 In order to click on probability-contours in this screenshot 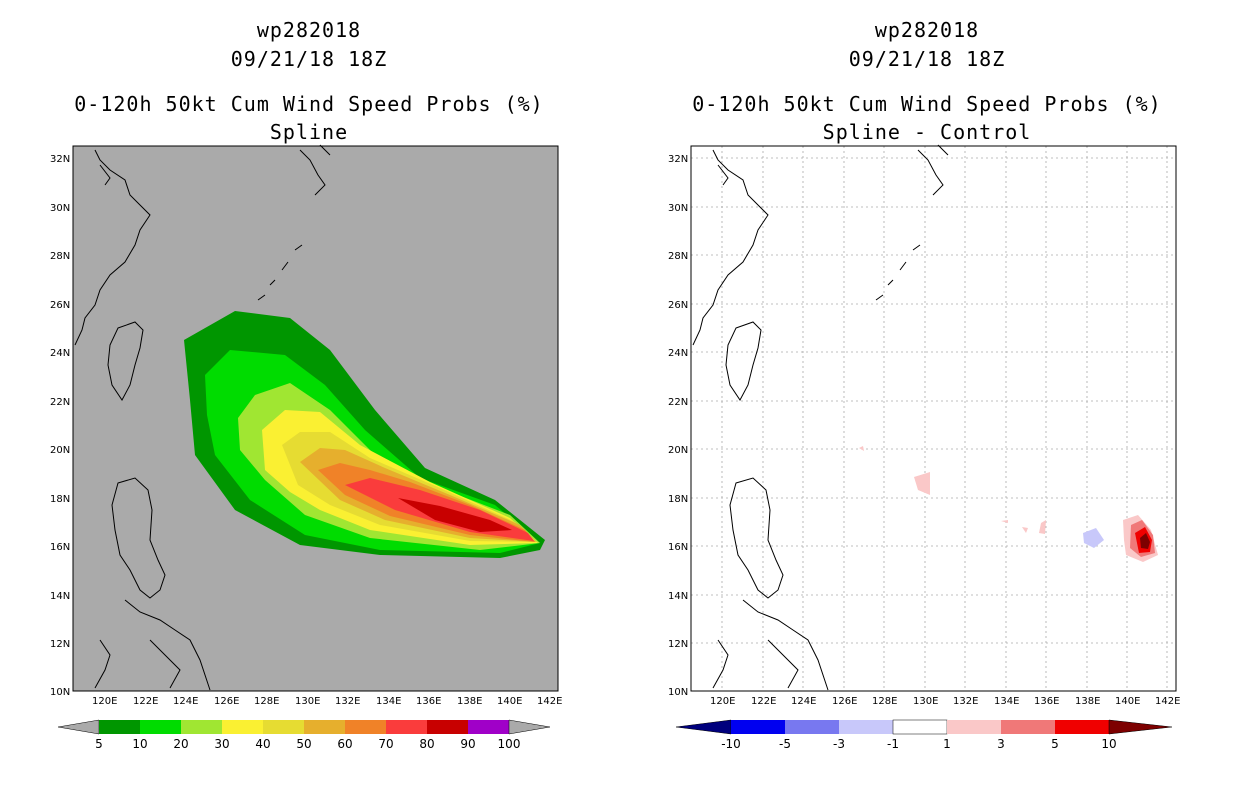, I will do `click(364, 434)`.